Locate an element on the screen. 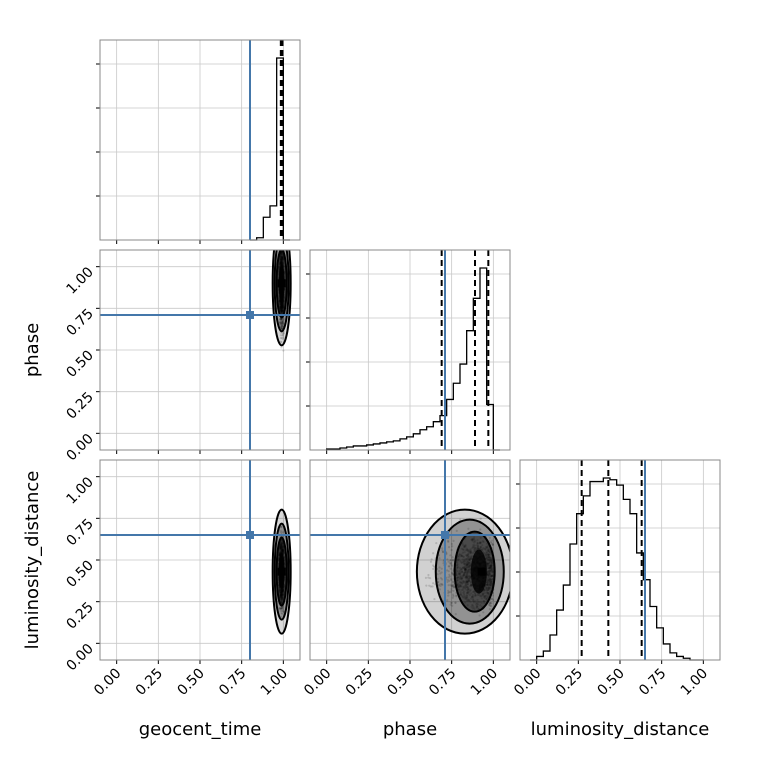 The image size is (760, 760). y-tick-label: 0.25 is located at coordinates (79, 615).